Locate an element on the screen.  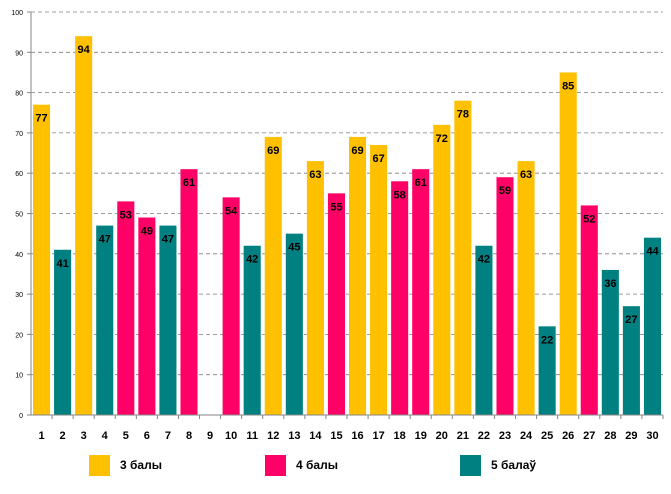
x-tick-label: 11 is located at coordinates (252, 436).